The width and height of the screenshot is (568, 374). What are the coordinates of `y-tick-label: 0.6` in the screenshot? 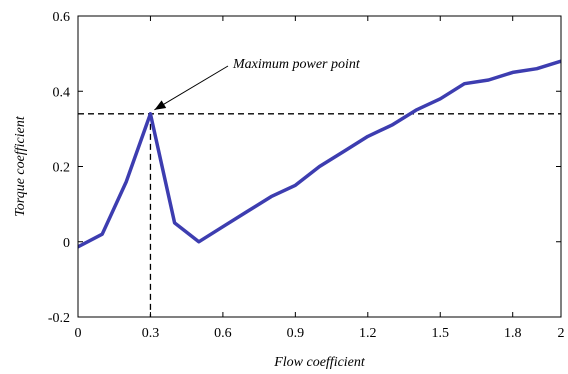 It's located at (62, 17).